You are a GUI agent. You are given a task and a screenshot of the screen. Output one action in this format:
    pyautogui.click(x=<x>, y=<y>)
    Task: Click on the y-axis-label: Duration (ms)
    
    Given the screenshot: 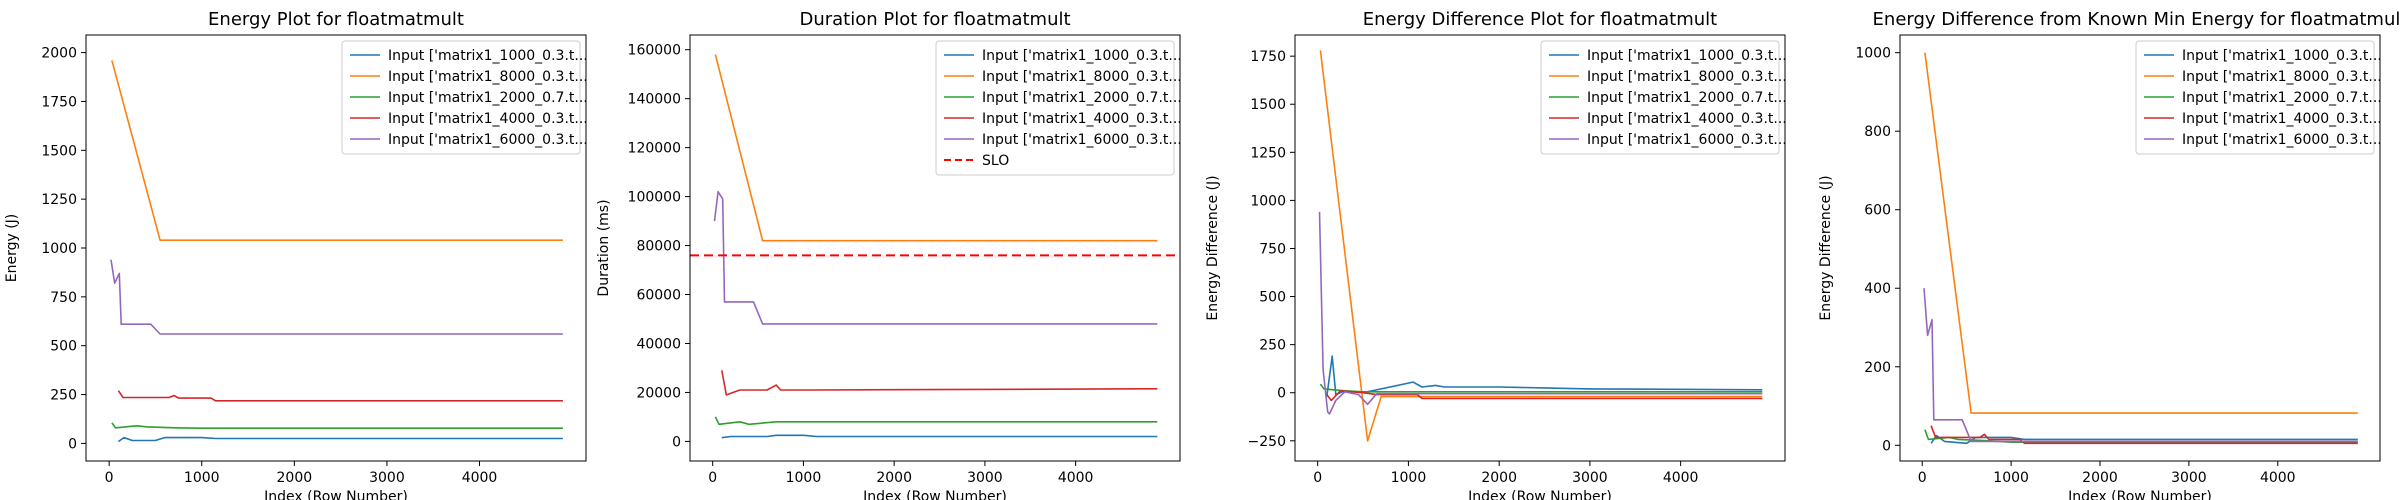 What is the action you would take?
    pyautogui.click(x=604, y=247)
    